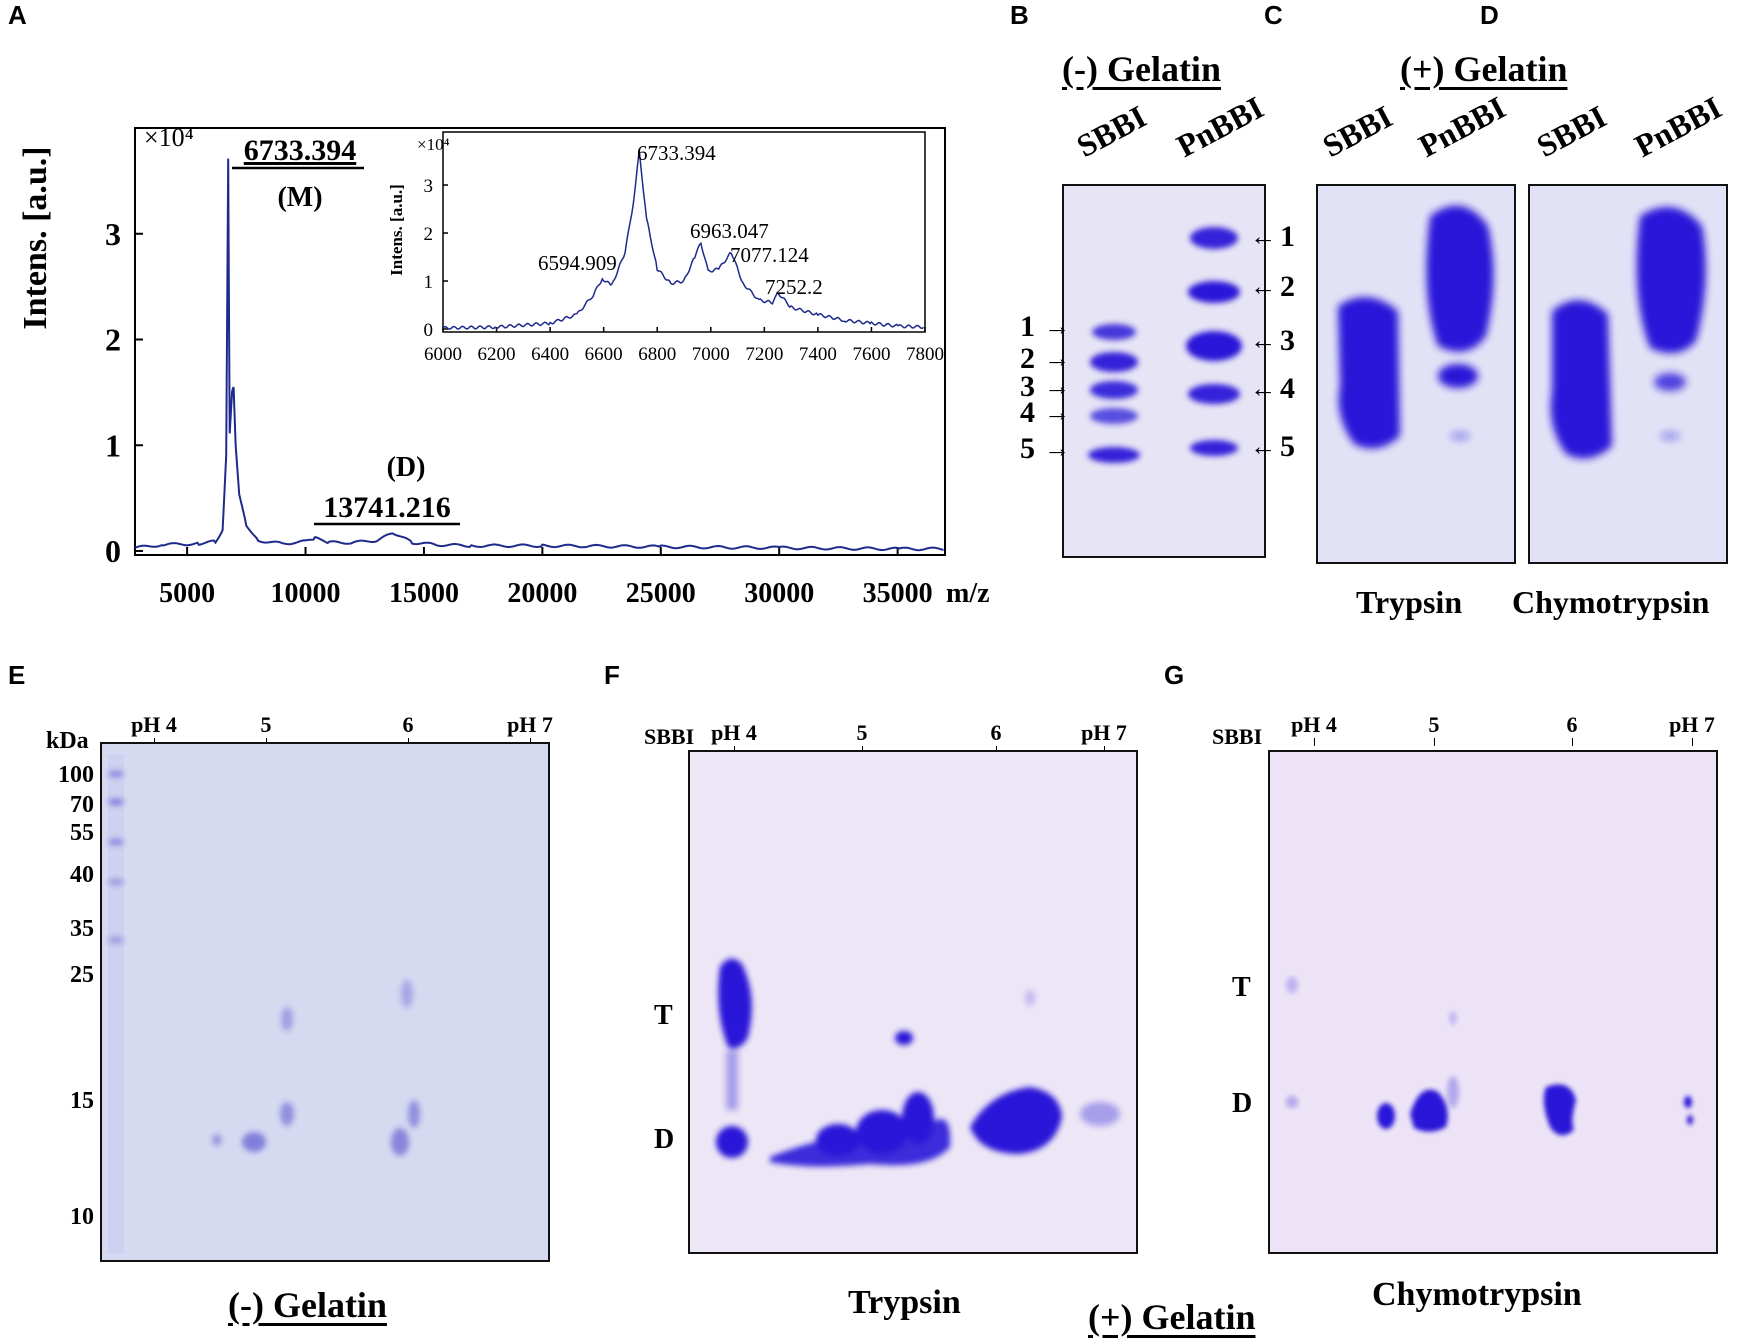  I want to click on panel-letter-g: G, so click(1174, 675).